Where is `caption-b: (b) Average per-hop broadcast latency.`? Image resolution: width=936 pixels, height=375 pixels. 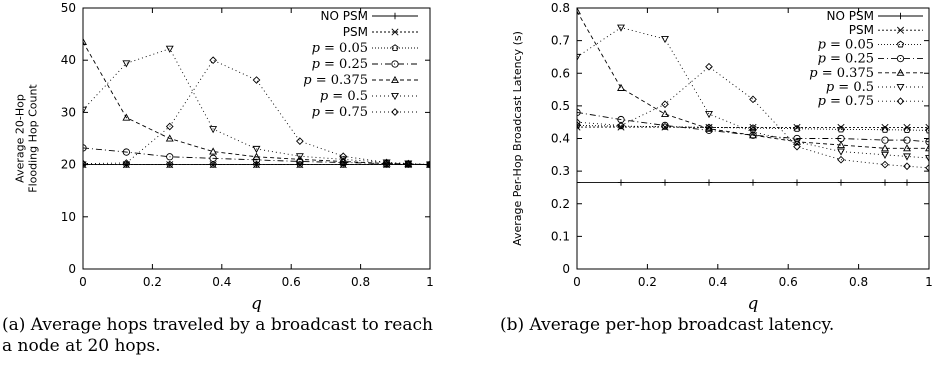
caption-b: (b) Average per-hop broadcast latency. is located at coordinates (667, 325).